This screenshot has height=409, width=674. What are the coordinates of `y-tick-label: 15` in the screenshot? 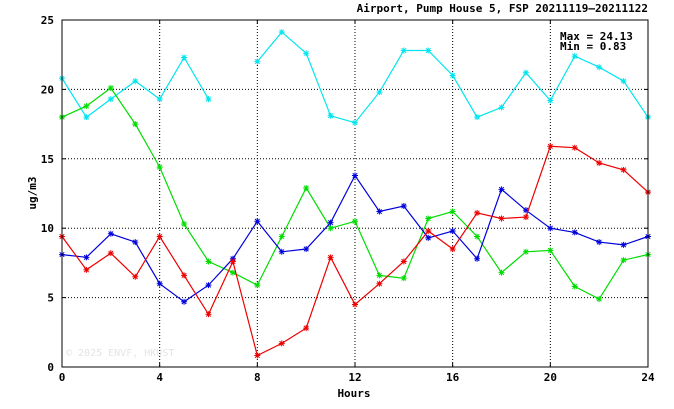 It's located at (47, 159).